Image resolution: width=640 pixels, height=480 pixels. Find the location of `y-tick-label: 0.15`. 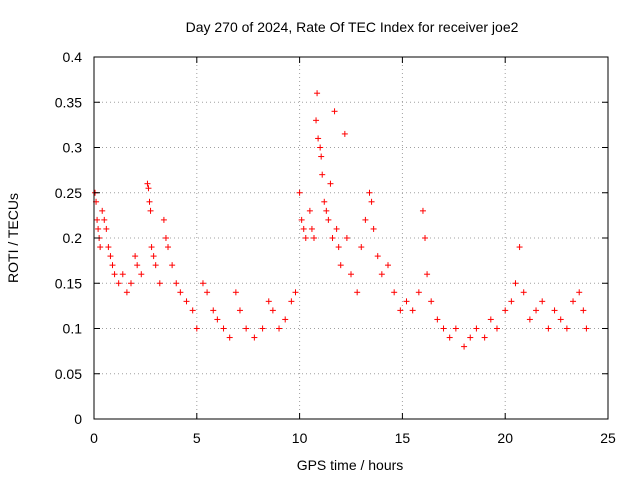

y-tick-label: 0.15 is located at coordinates (68, 283).